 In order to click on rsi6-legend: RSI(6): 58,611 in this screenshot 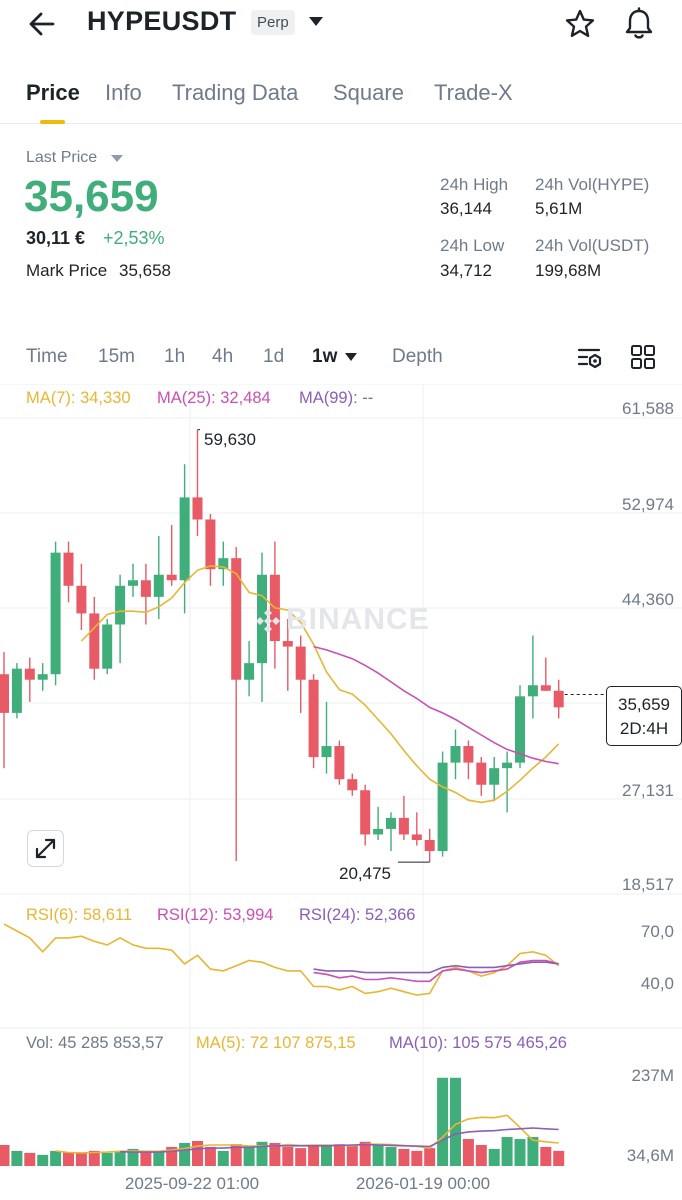, I will do `click(79, 915)`.